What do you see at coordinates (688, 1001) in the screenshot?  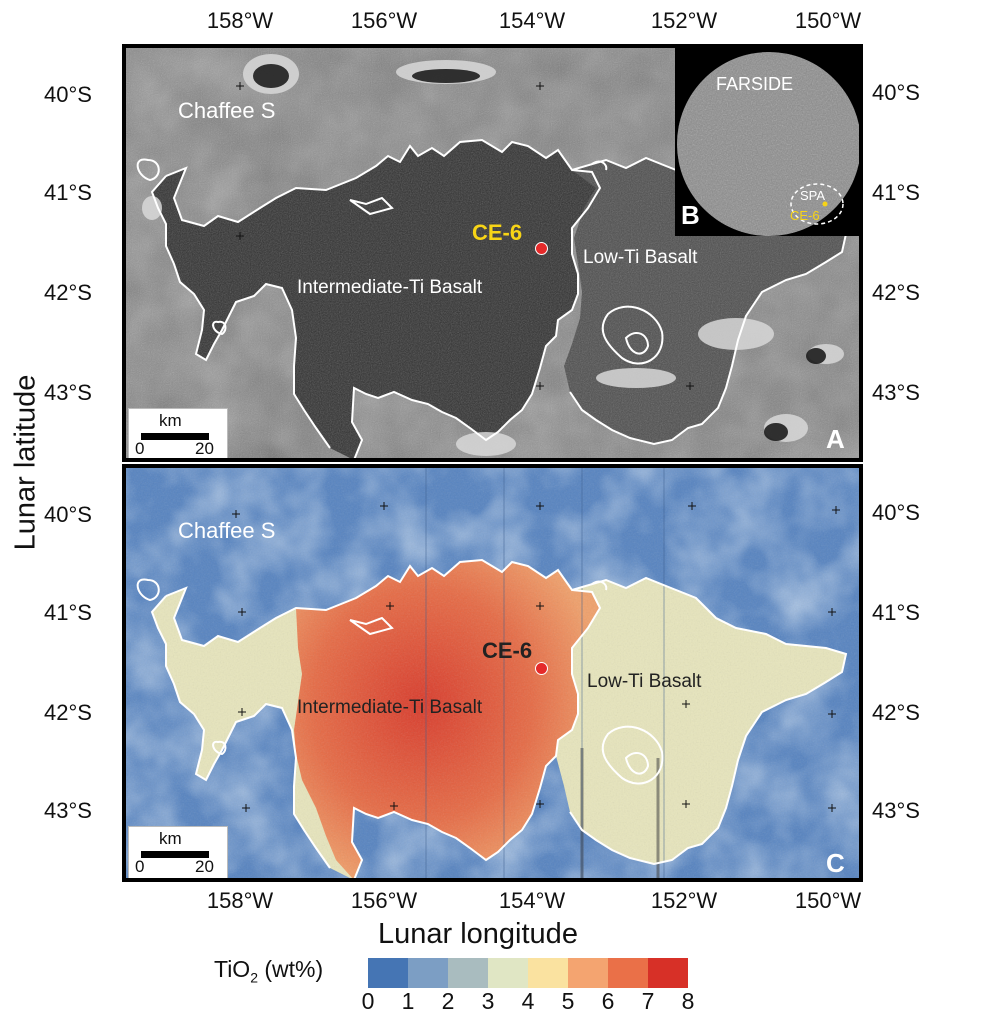 I see `legend-tick-8: 8` at bounding box center [688, 1001].